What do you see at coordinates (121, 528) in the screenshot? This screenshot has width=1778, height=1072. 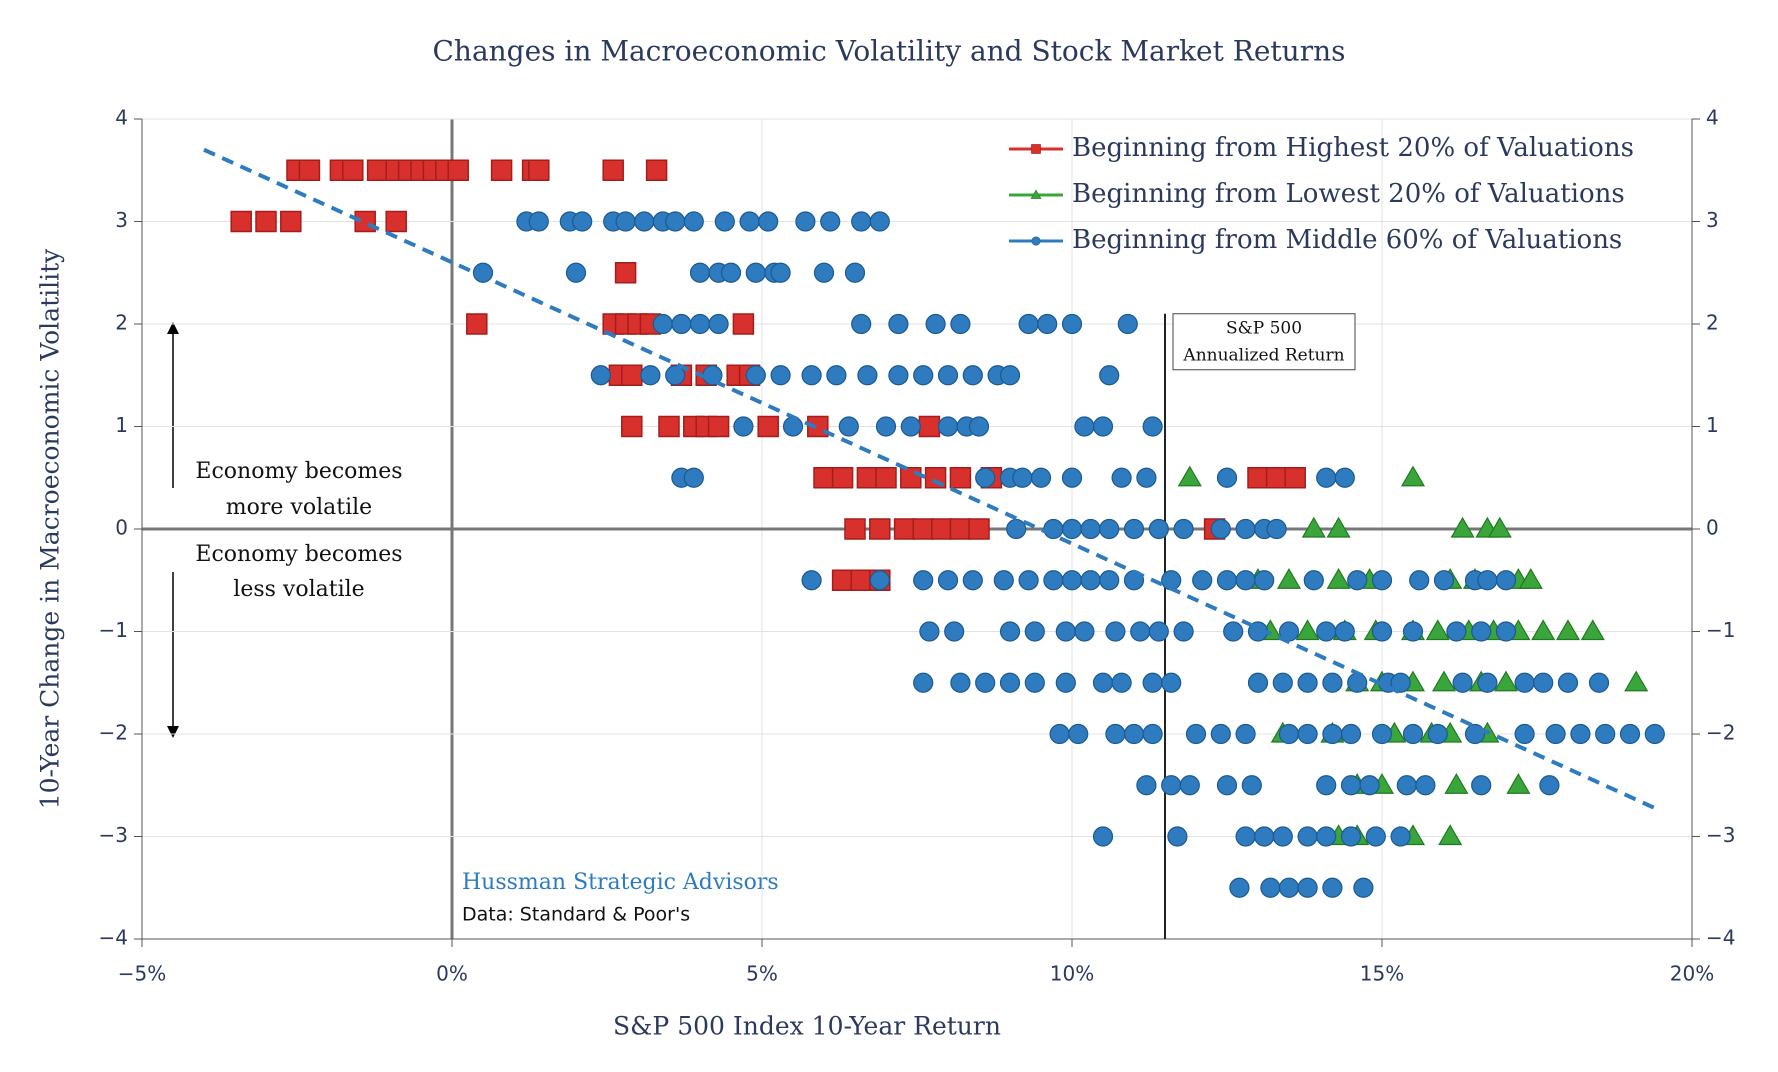 I see `y-tick-label: 0` at bounding box center [121, 528].